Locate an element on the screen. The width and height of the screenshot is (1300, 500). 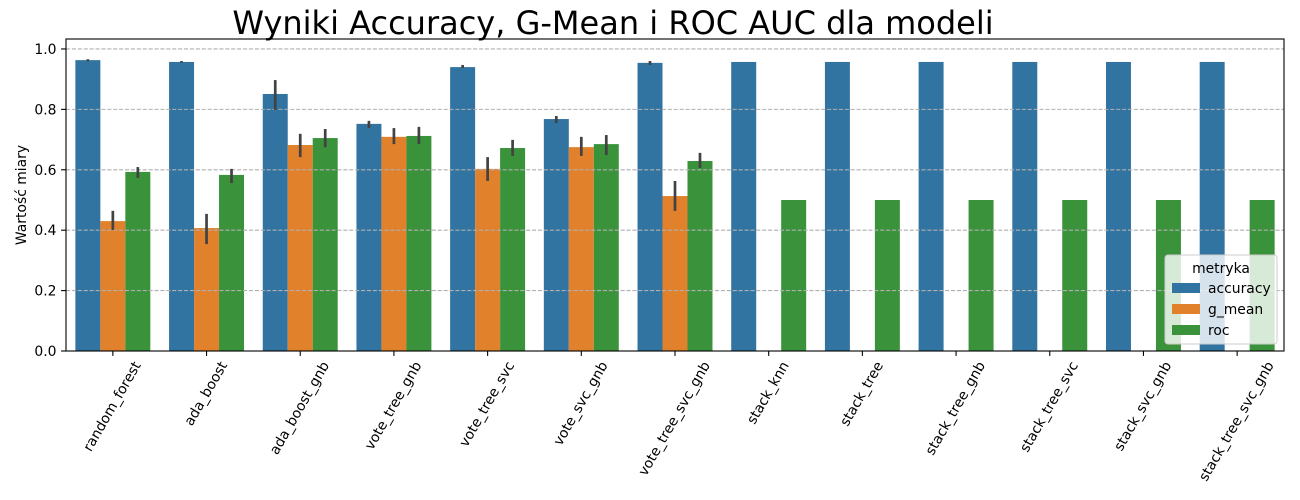
legend-entry-roc: roc is located at coordinates (1201, 331).